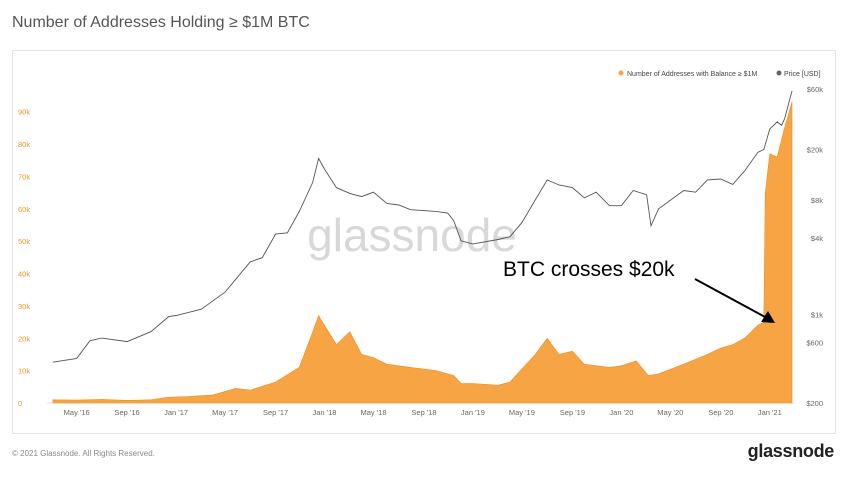  I want to click on page-title: Number of Addresses Holding ≥ $1M BTC, so click(161, 22).